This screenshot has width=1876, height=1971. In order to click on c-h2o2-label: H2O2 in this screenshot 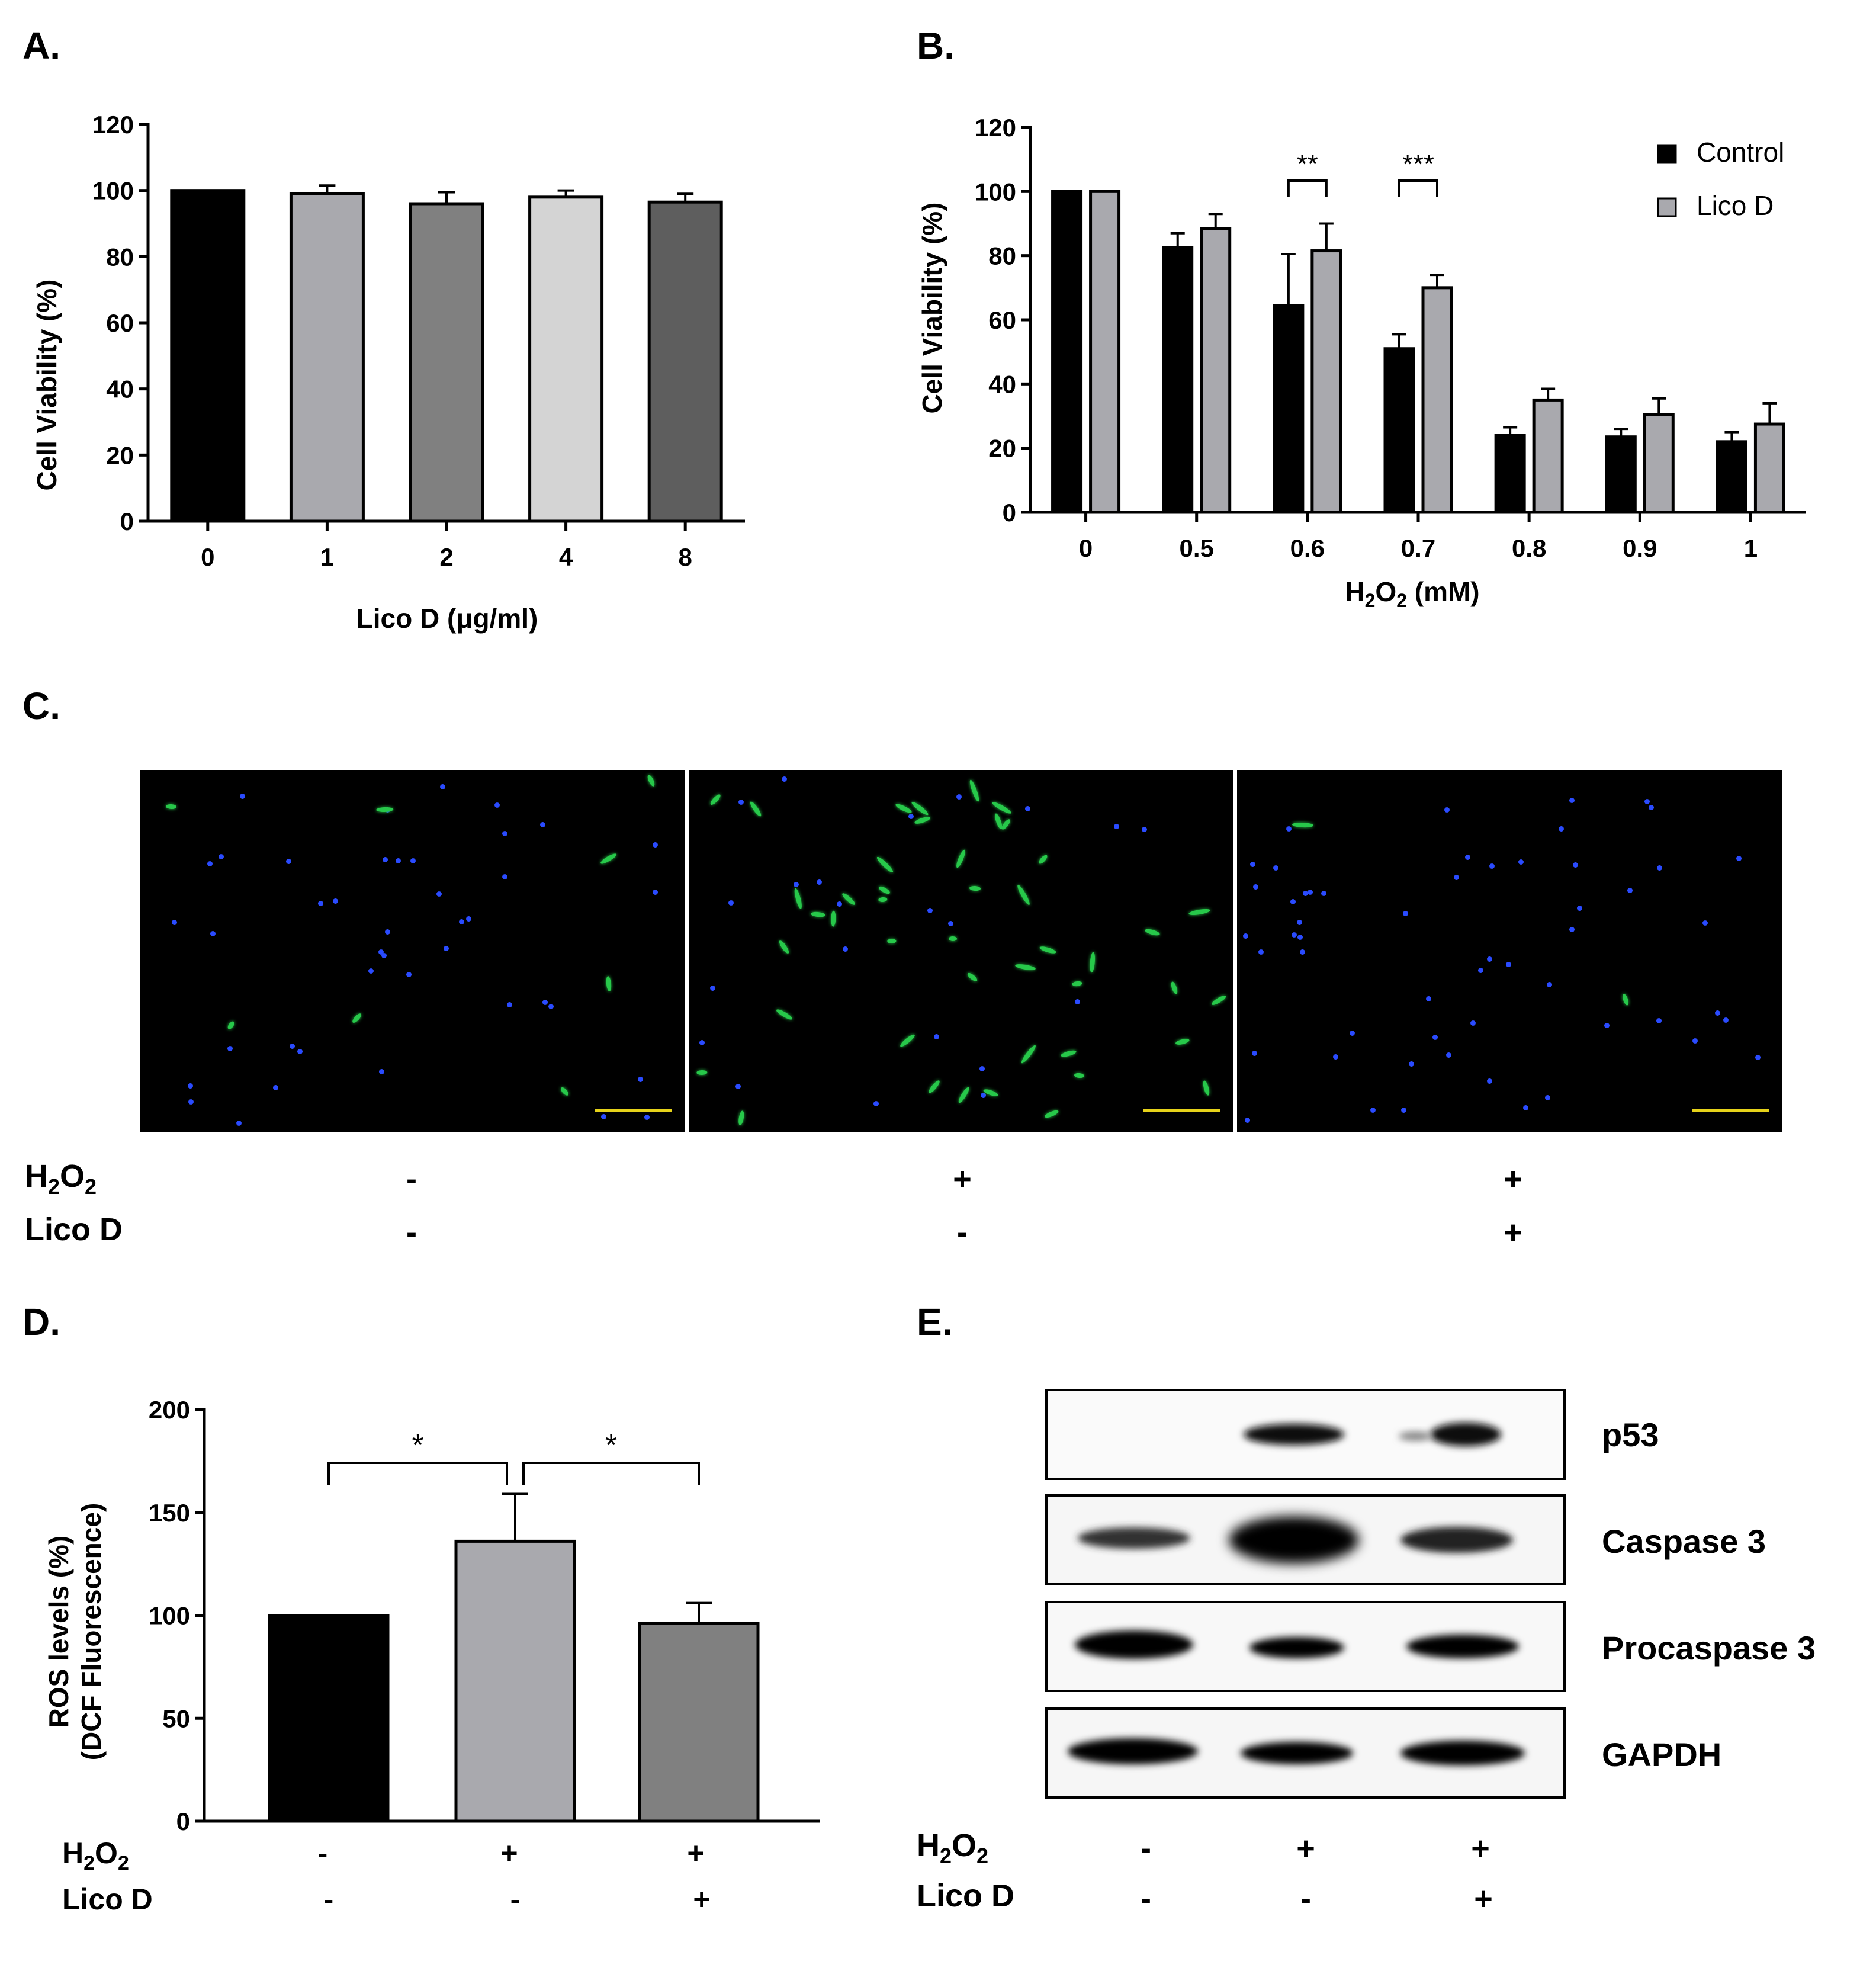, I will do `click(61, 1178)`.